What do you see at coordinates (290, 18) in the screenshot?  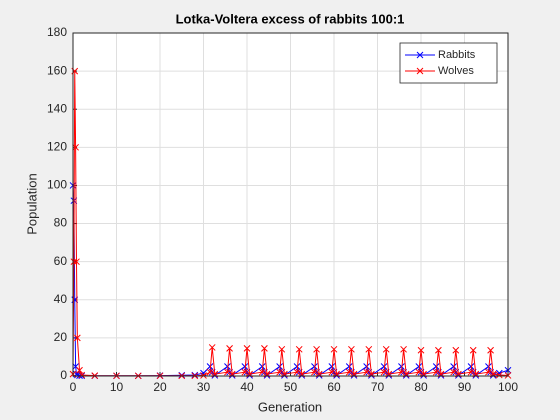 I see `chart-title: Lotka-Voltera excess of rabbits 100:1` at bounding box center [290, 18].